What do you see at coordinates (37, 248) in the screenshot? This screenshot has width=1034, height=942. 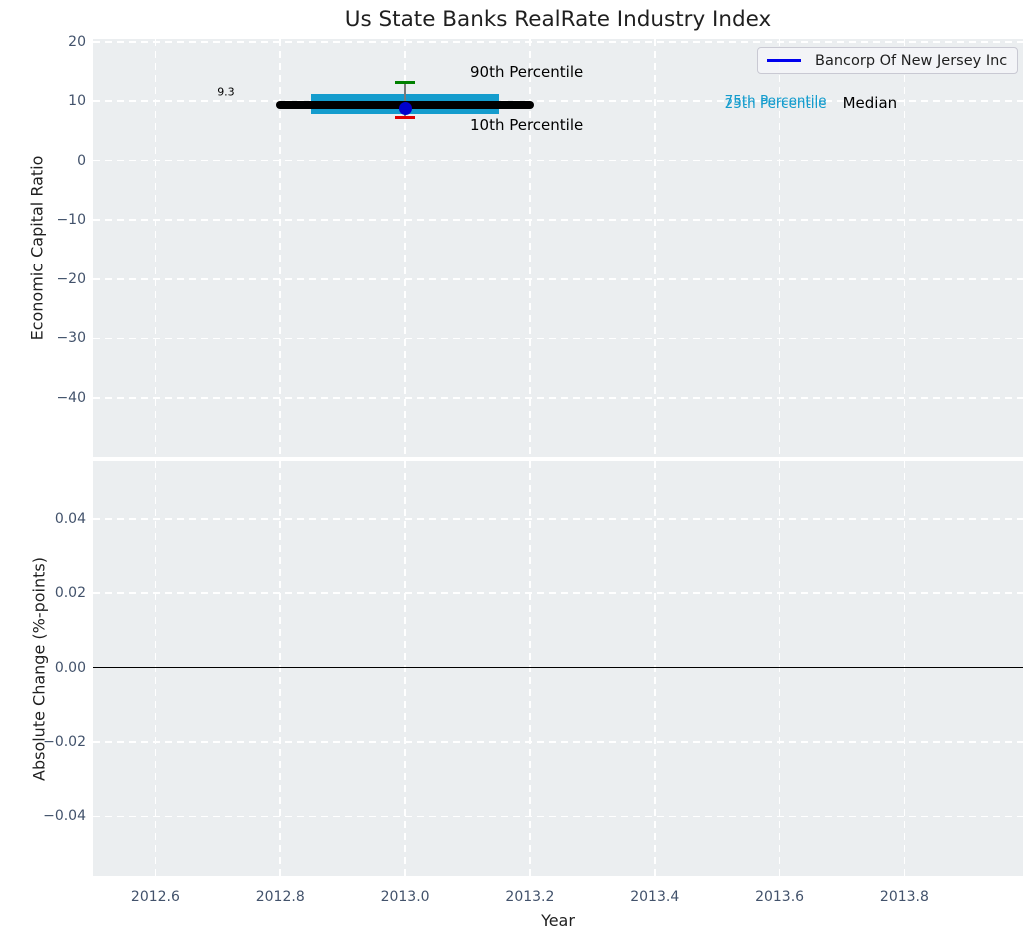 I see `y-axis-label-top: Economic Capital Ratio` at bounding box center [37, 248].